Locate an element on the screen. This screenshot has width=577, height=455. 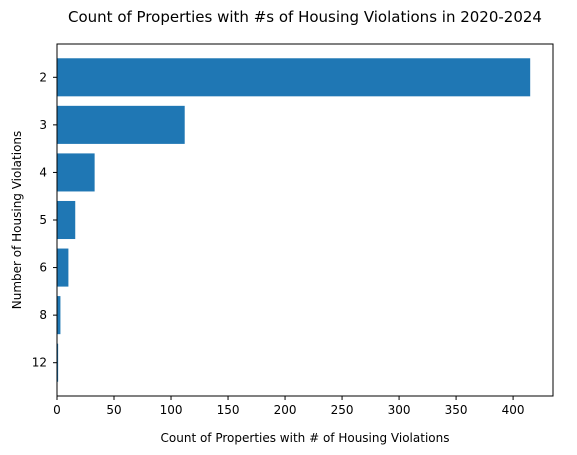
x-tick-label: 100 is located at coordinates (171, 410).